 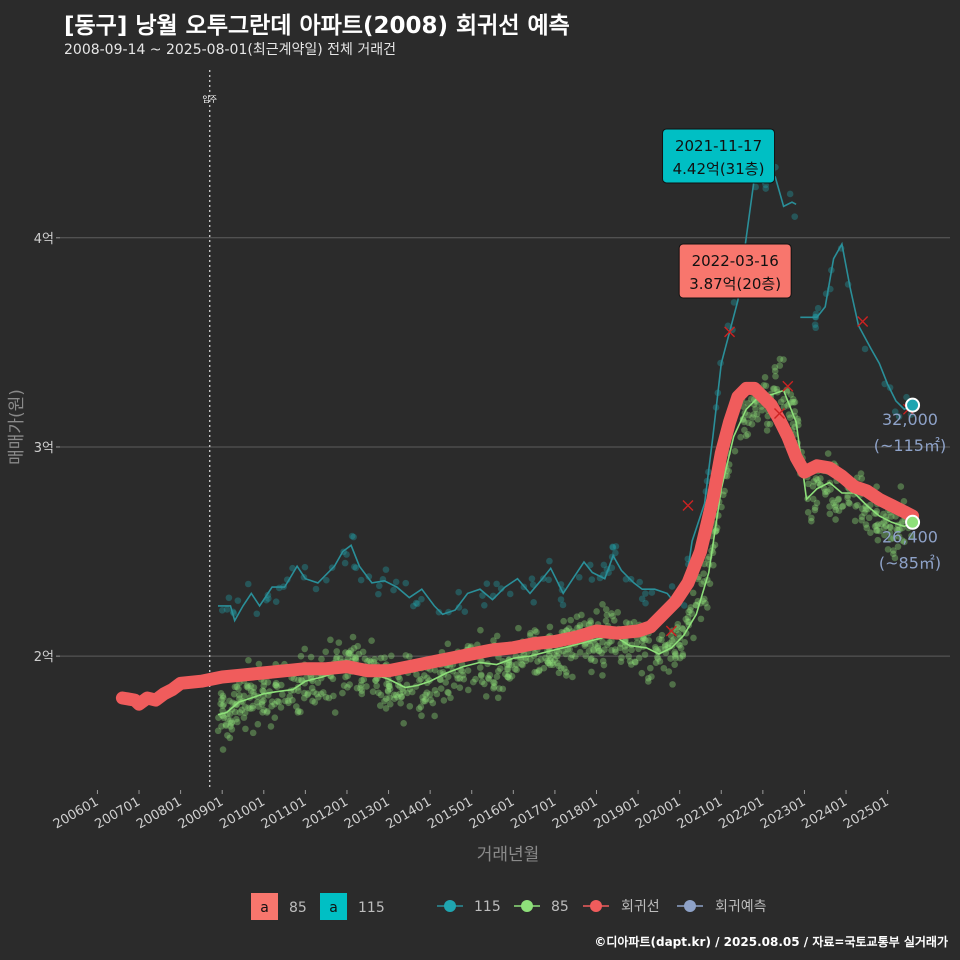 I want to click on x-tick-label: 200801, so click(x=159, y=813).